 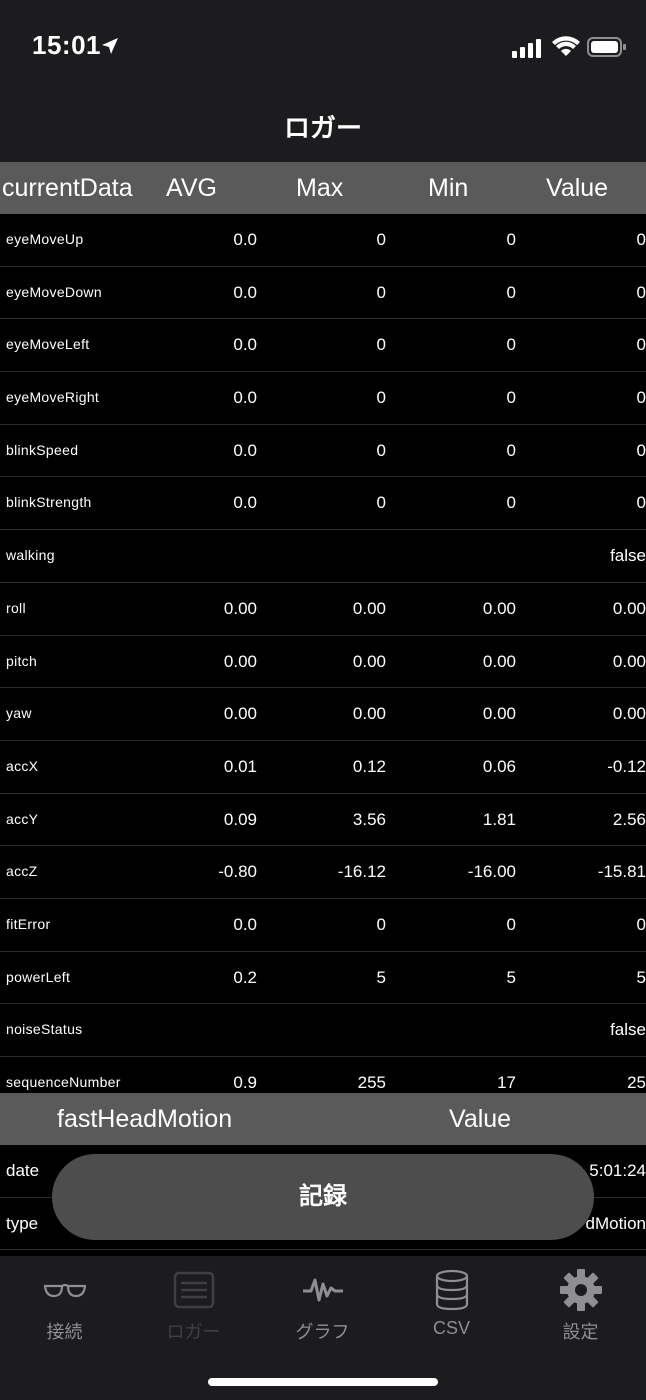 I want to click on row-label: eyeMoveRight, so click(x=53, y=397).